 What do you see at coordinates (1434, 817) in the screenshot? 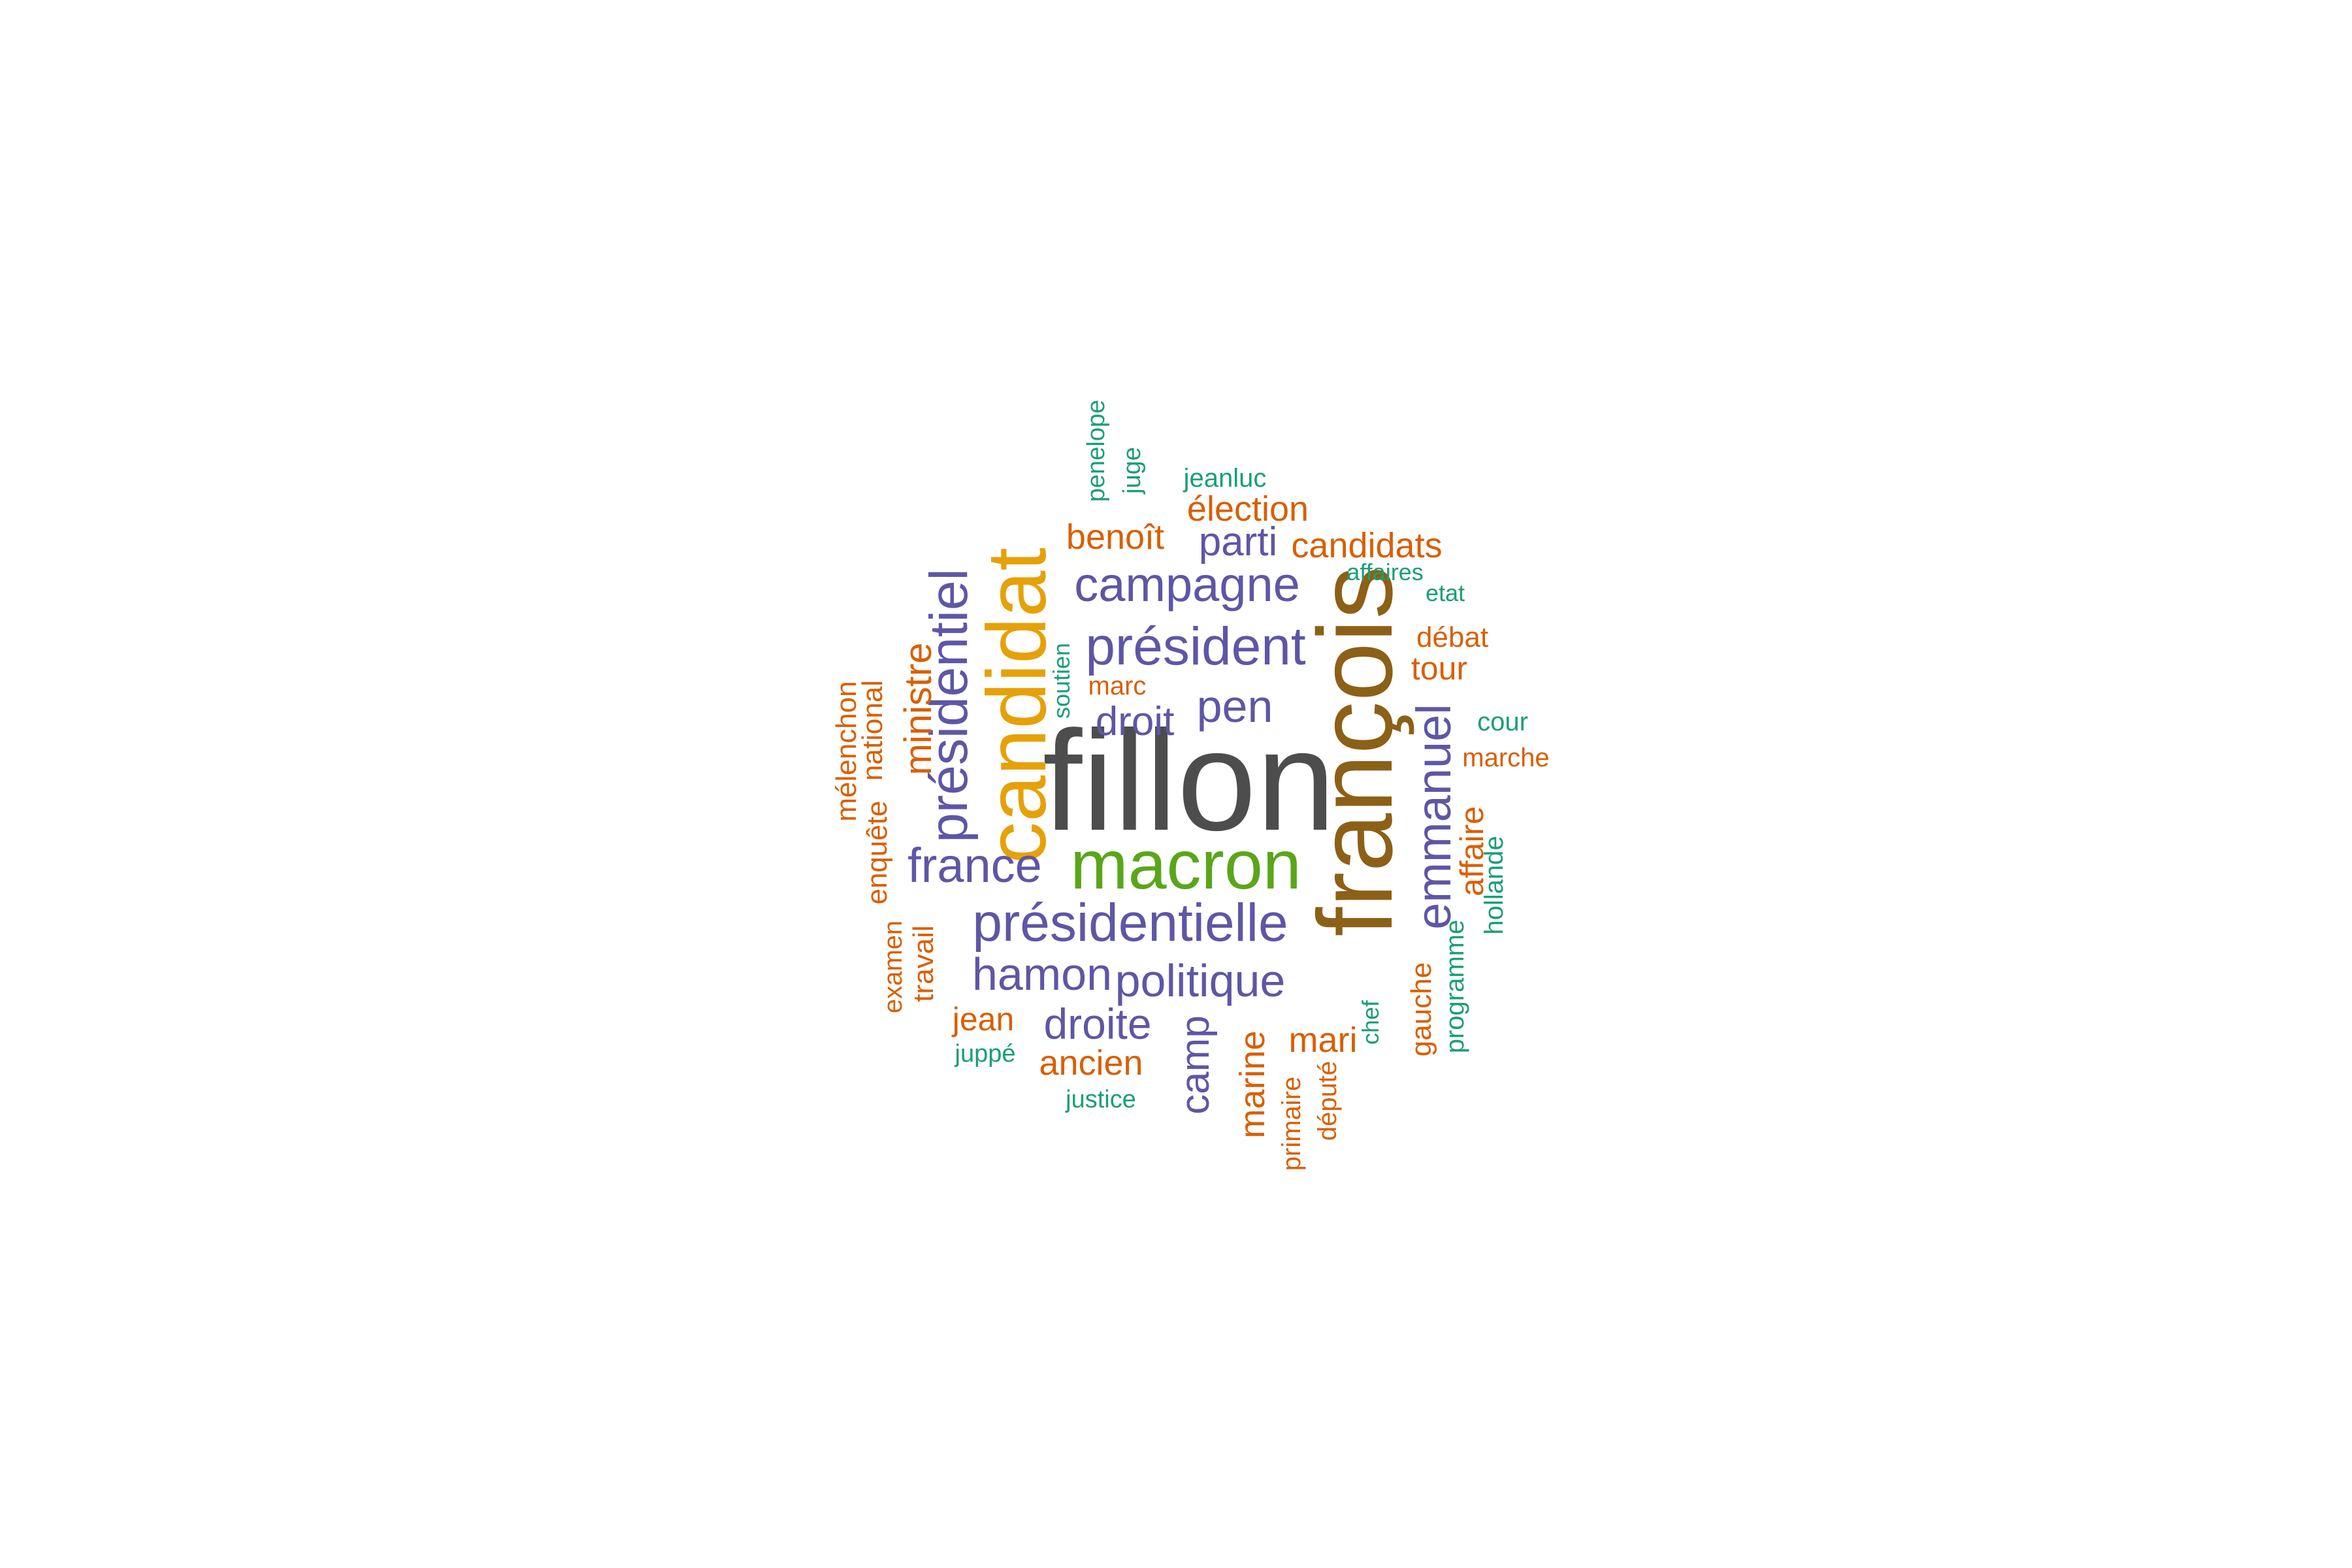
I see `word-emmanuel: emmanuel` at bounding box center [1434, 817].